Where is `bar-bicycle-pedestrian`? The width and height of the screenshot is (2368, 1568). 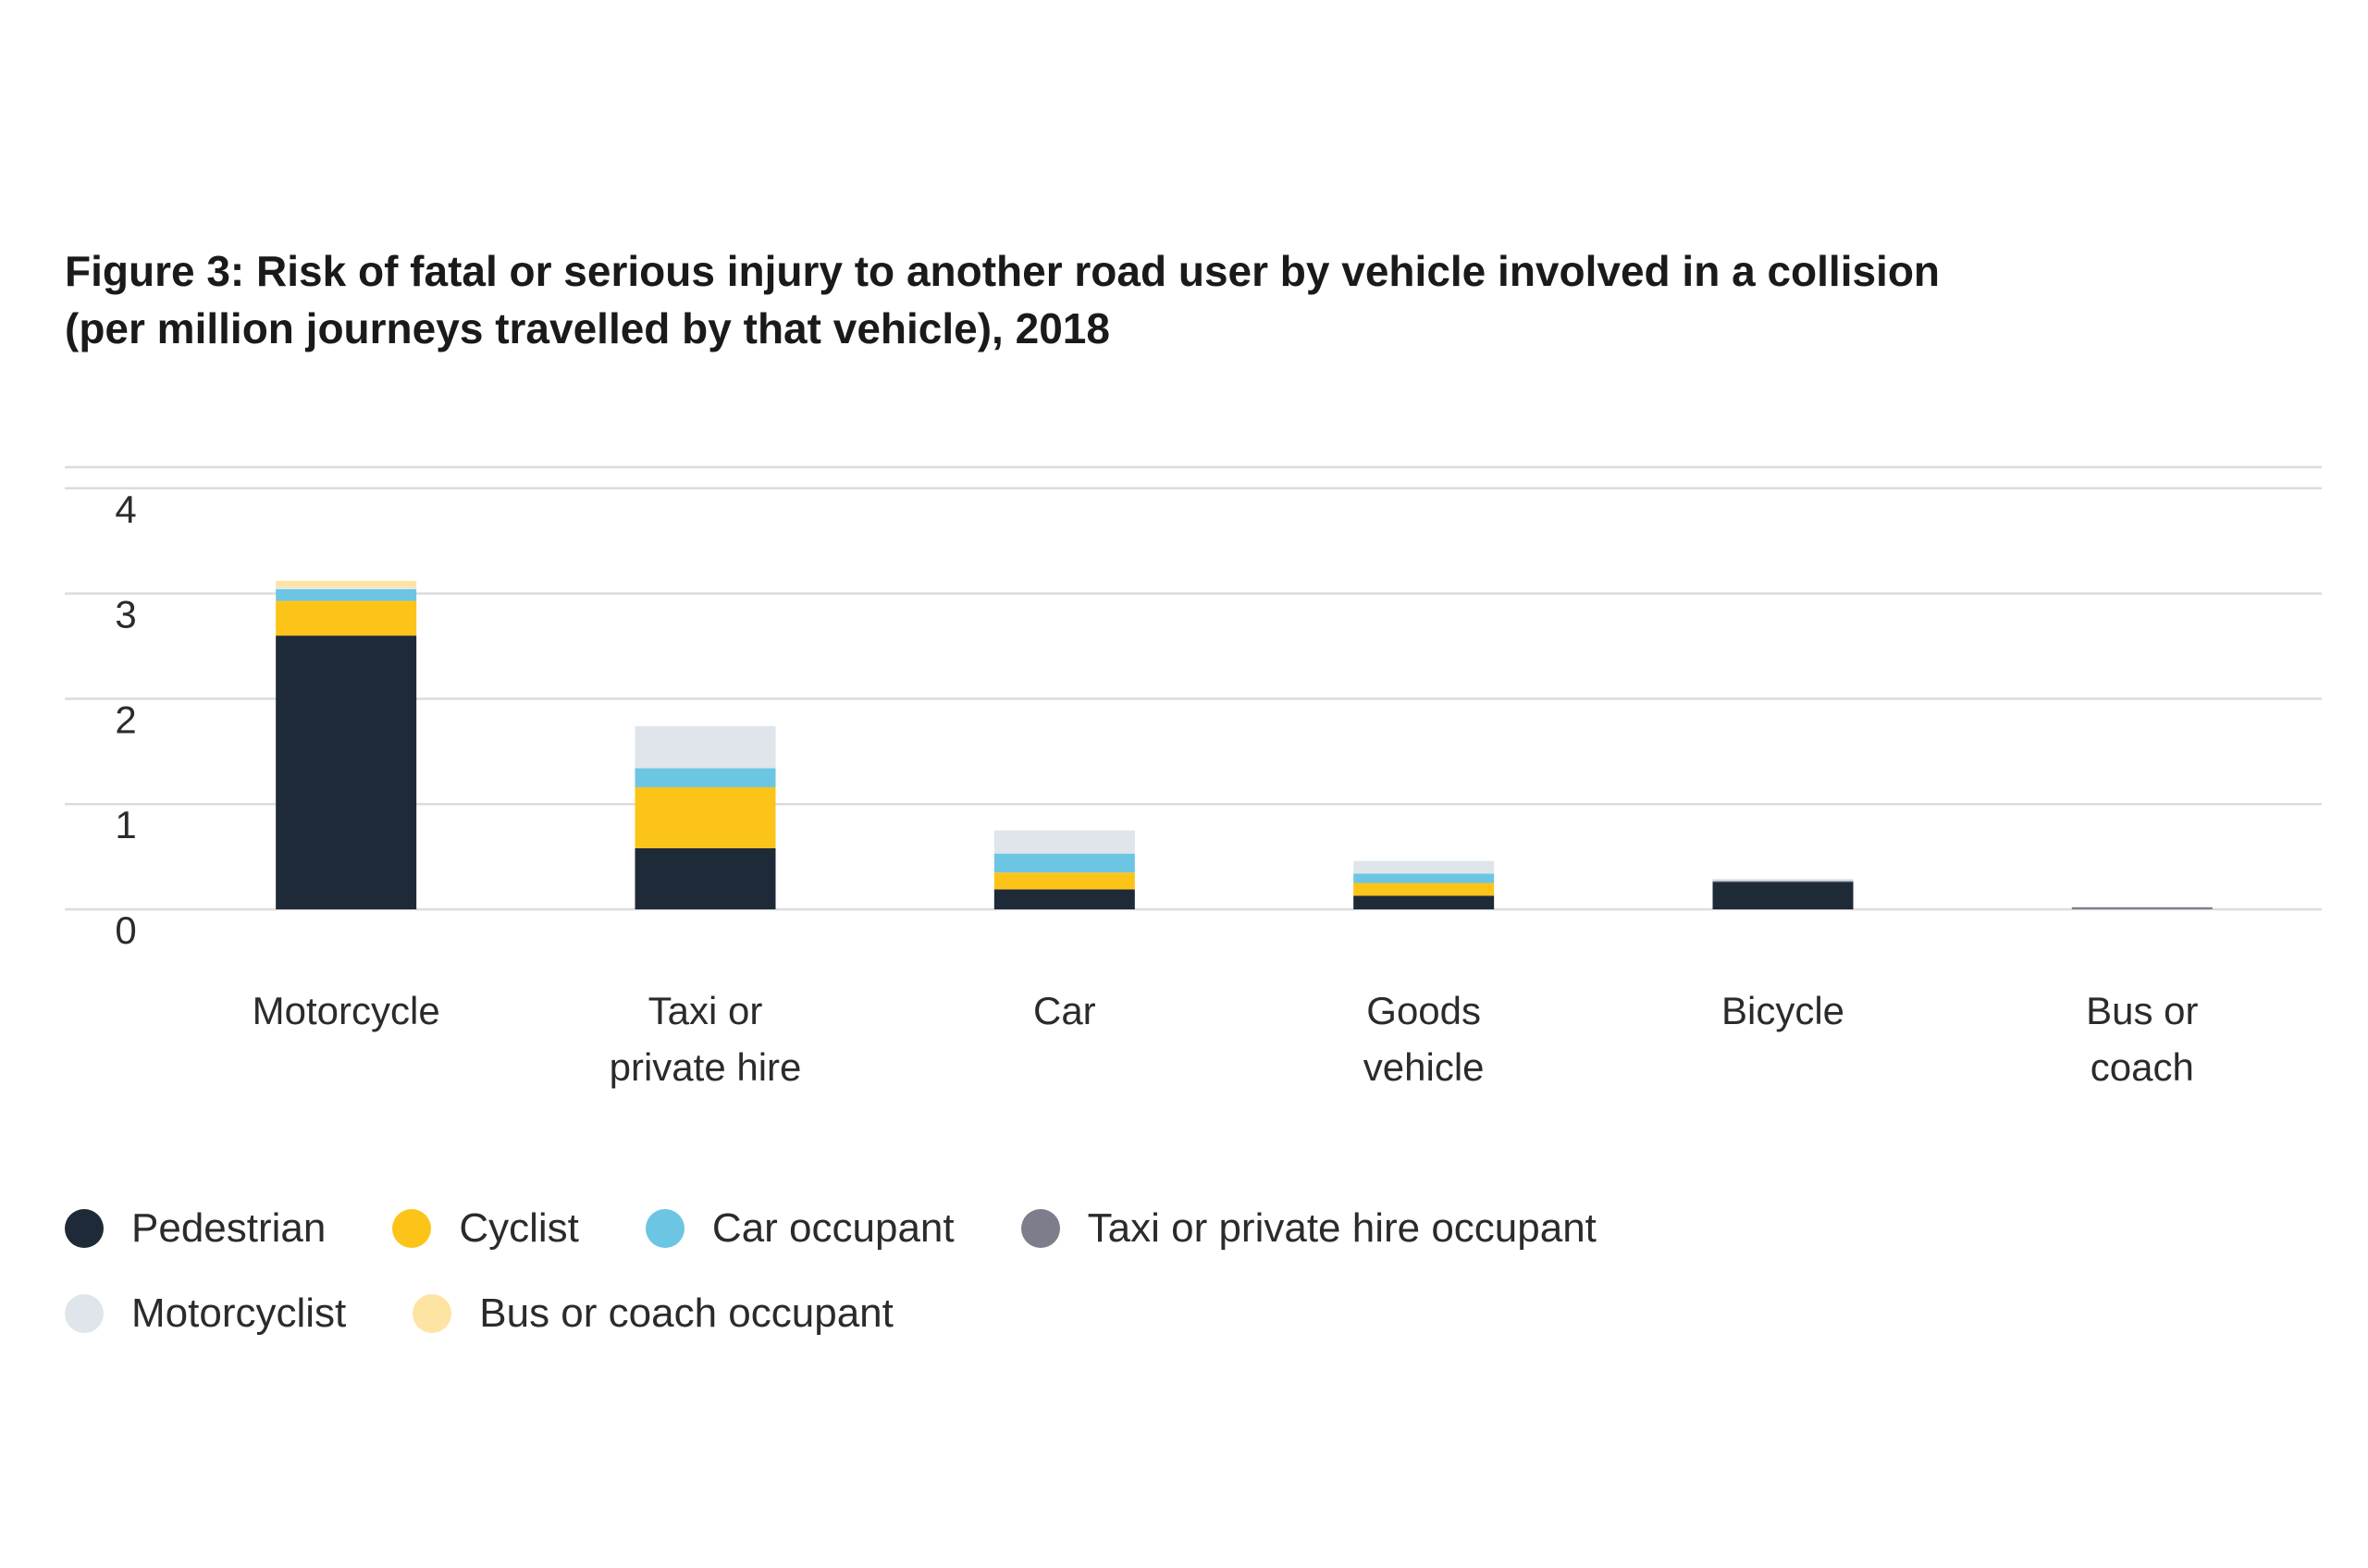 bar-bicycle-pedestrian is located at coordinates (1783, 895).